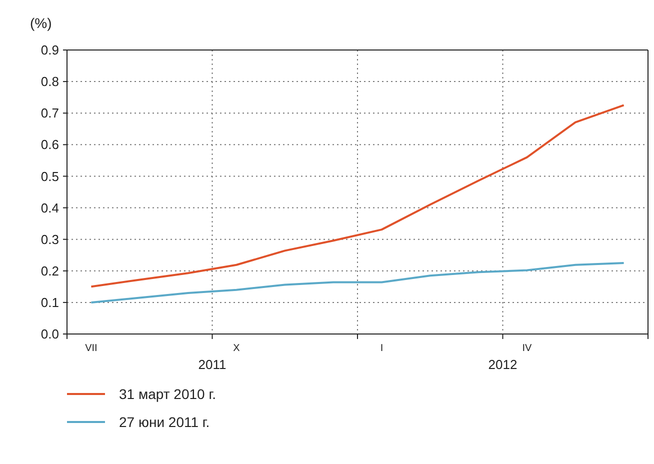  What do you see at coordinates (167, 394) in the screenshot?
I see `legend-label: 31 март 2010 г.` at bounding box center [167, 394].